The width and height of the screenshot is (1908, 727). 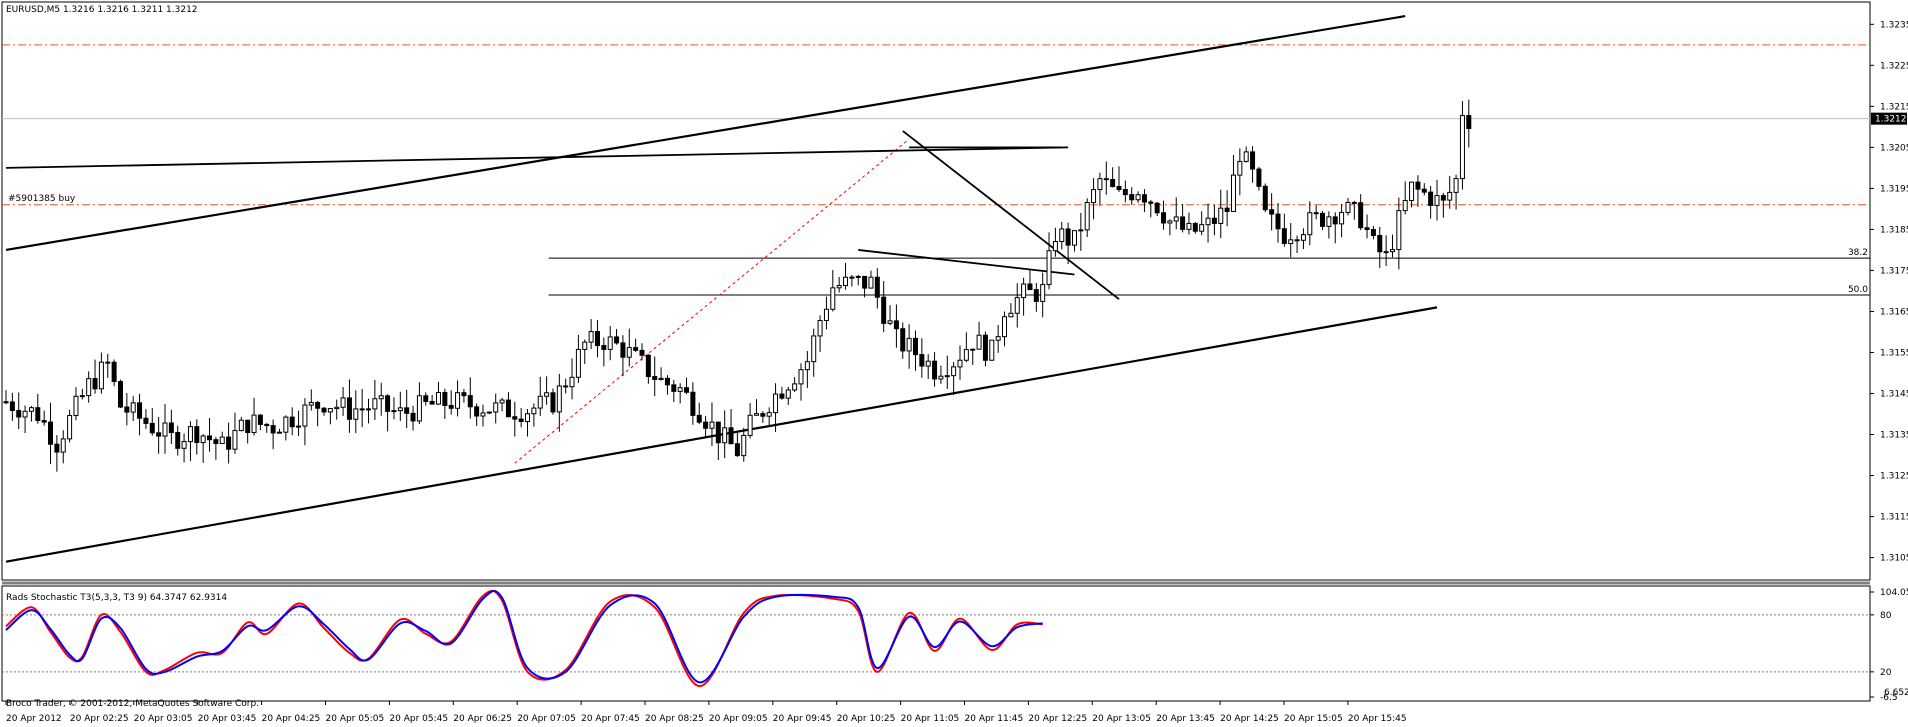 I want to click on stochastic-main-line, so click(x=524, y=638).